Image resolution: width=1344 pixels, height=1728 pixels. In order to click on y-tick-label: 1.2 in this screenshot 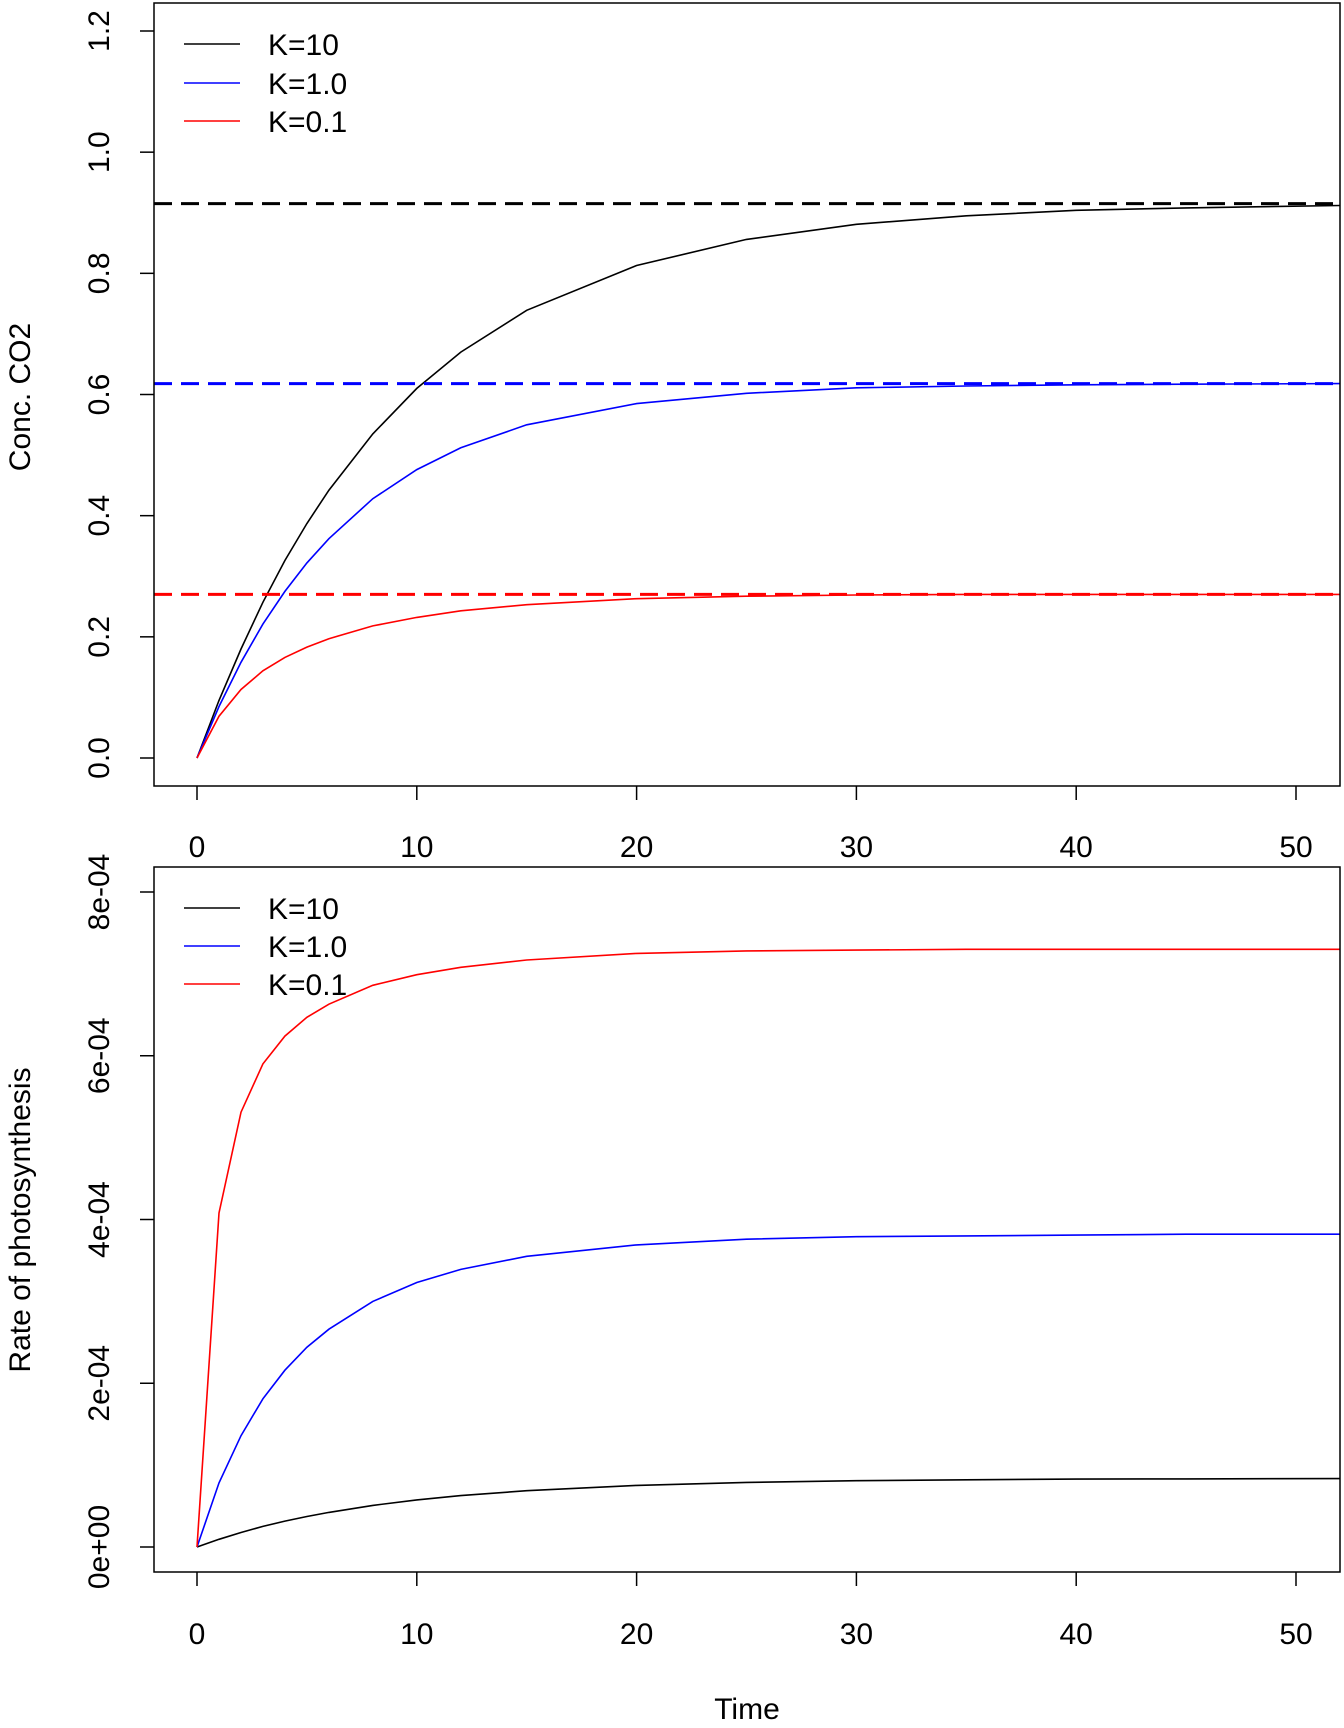, I will do `click(99, 31)`.